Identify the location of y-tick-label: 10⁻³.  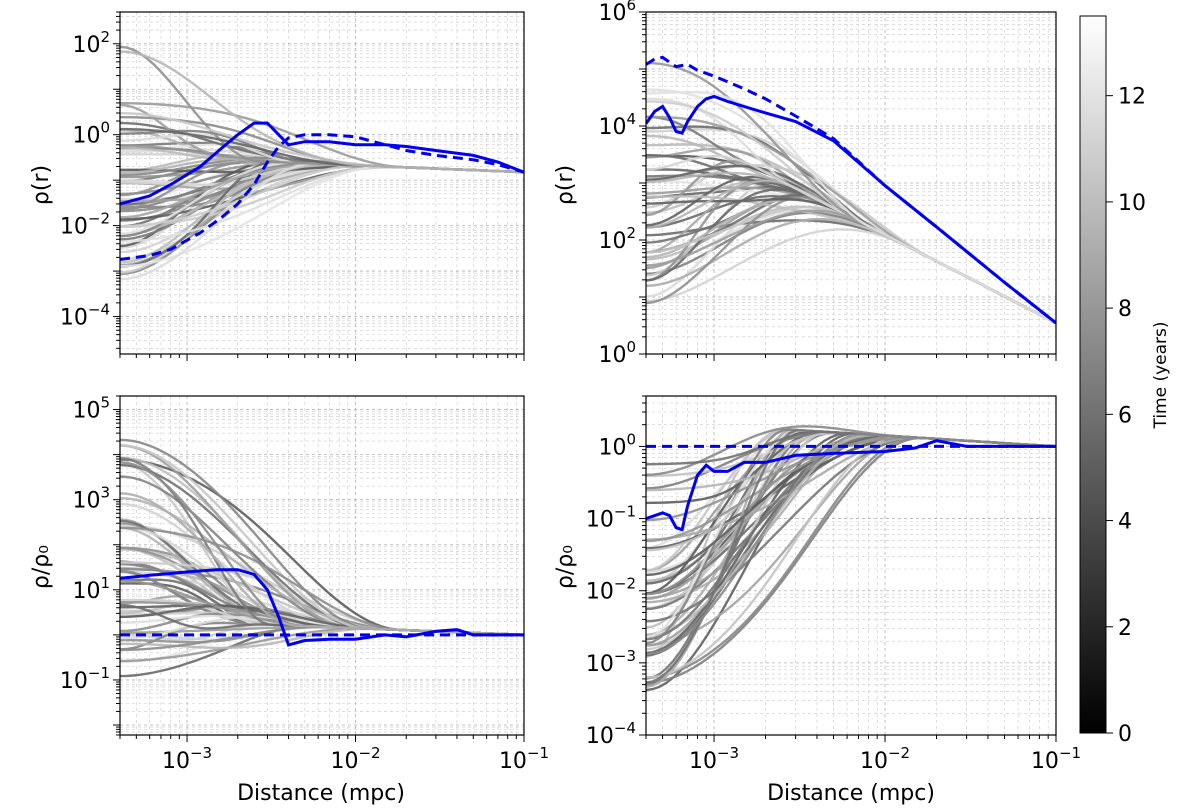
(611, 662).